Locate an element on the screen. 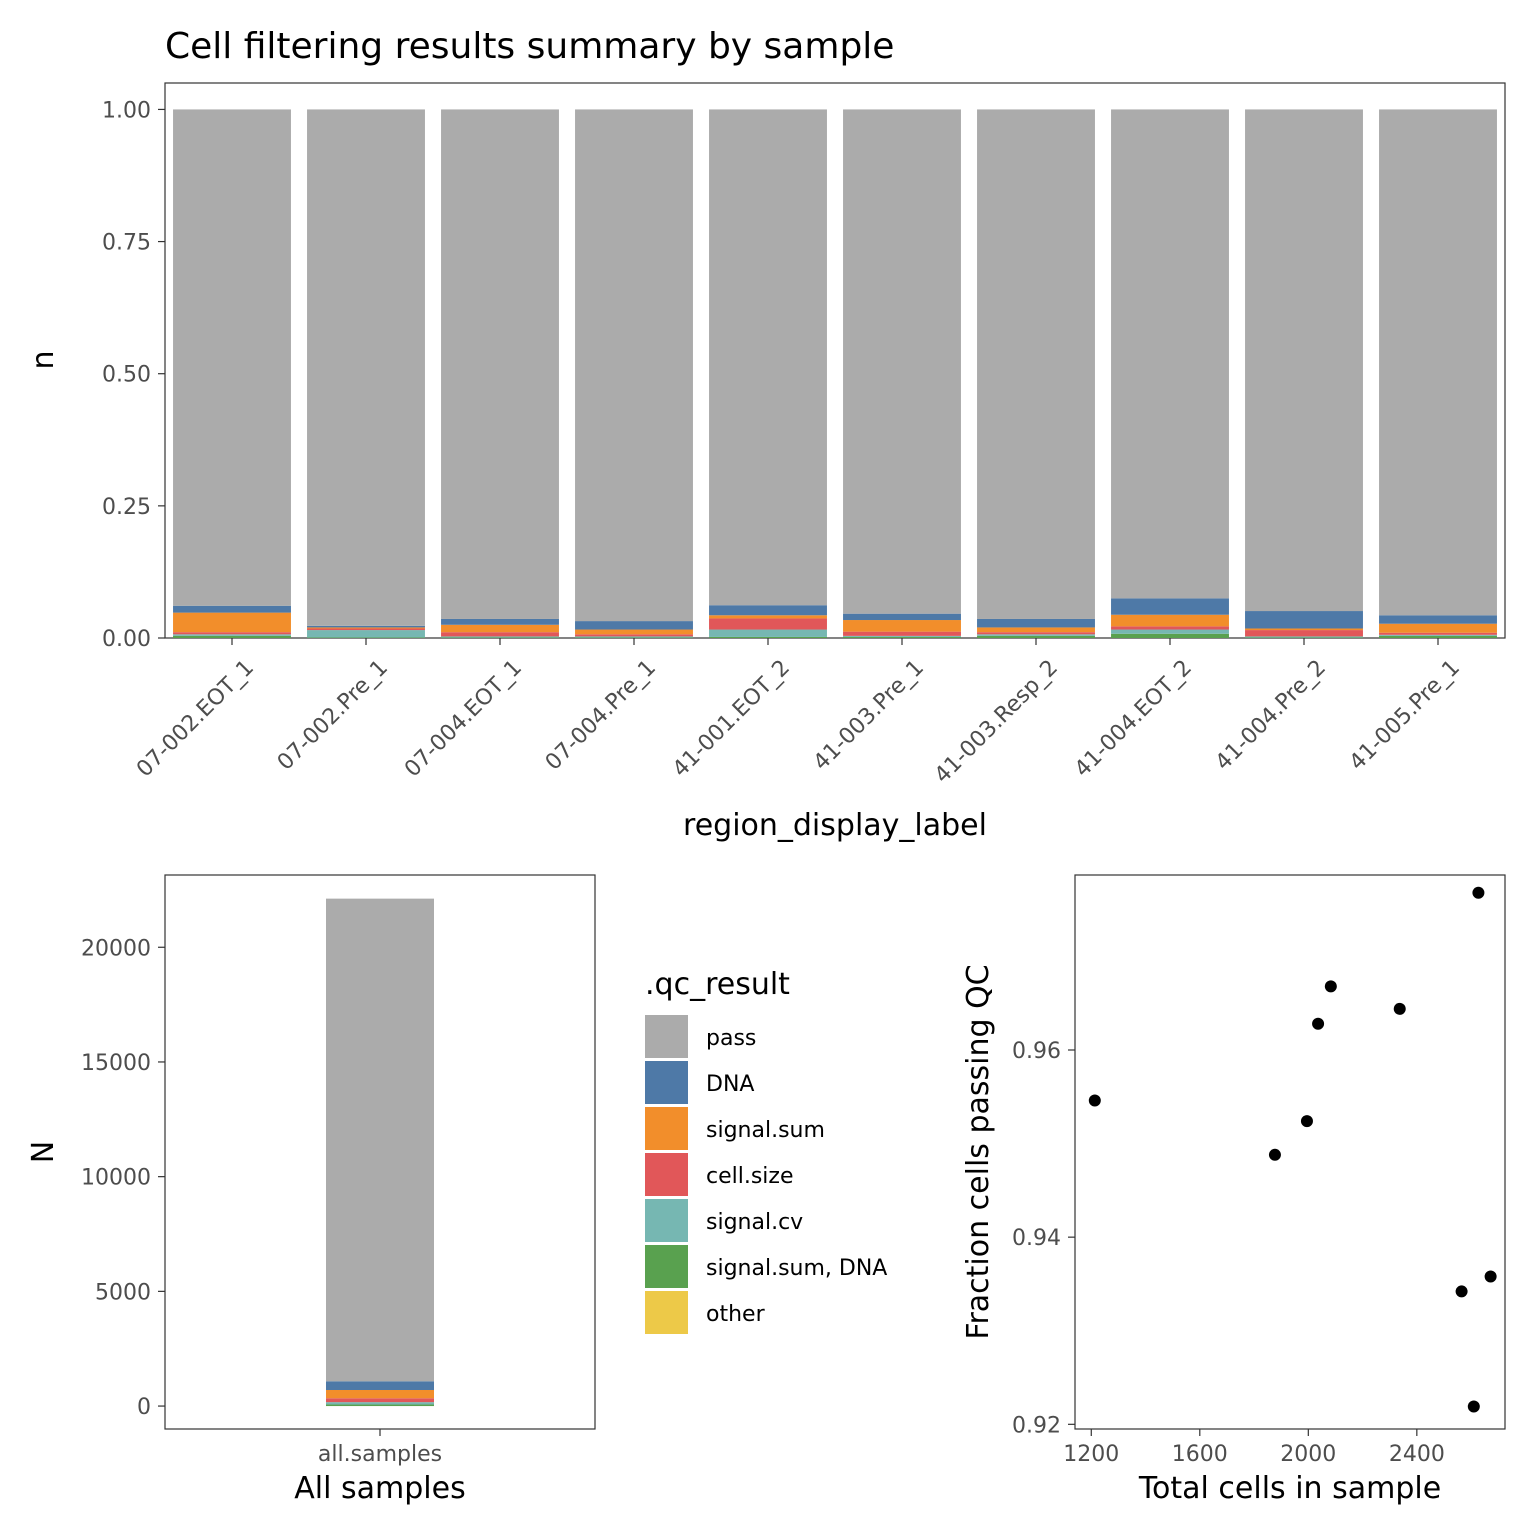 This screenshot has height=1536, width=1536. all-samples-y-tick-label: 15000 is located at coordinates (116, 1063).